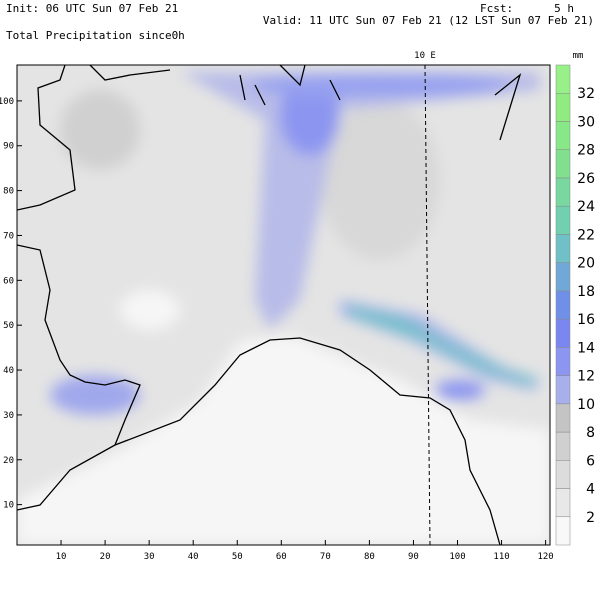 The height and width of the screenshot is (604, 600). Describe the element at coordinates (7, 102) in the screenshot. I see `y-tick-label: 100` at that location.